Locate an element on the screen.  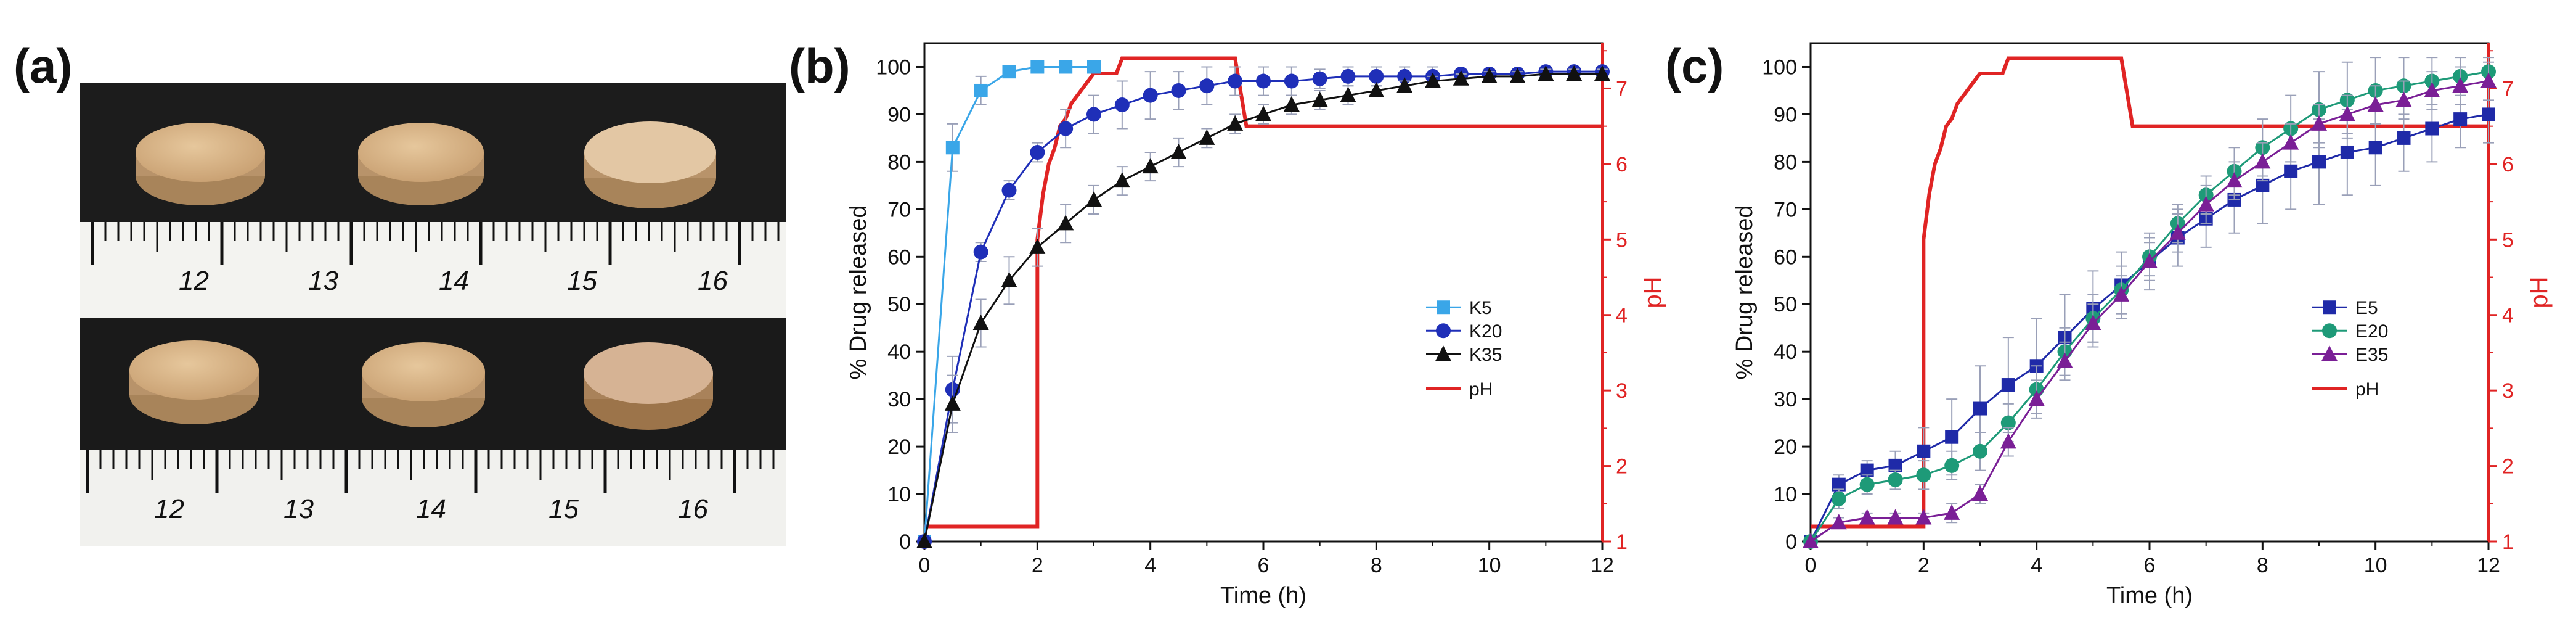
legend-label-ph: pH is located at coordinates (2367, 389).